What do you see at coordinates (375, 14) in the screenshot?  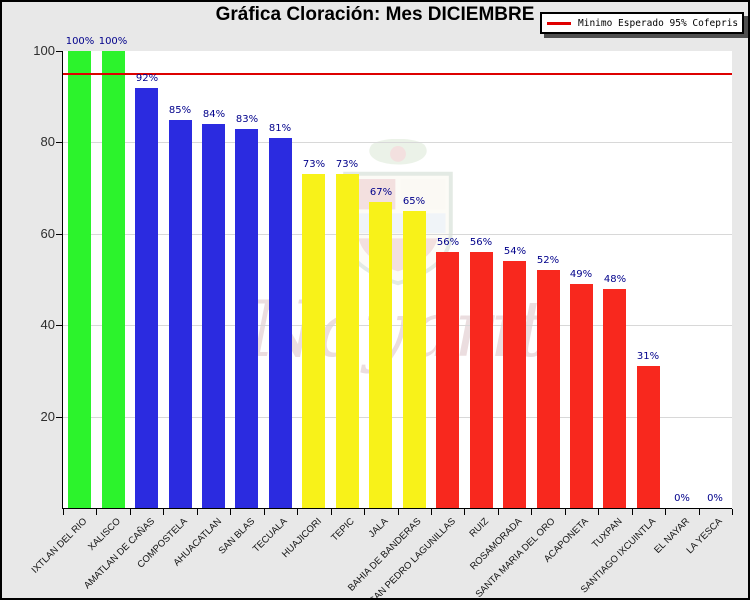 I see `chart-title: Gráfica Cloración: Mes DICIEMBRE` at bounding box center [375, 14].